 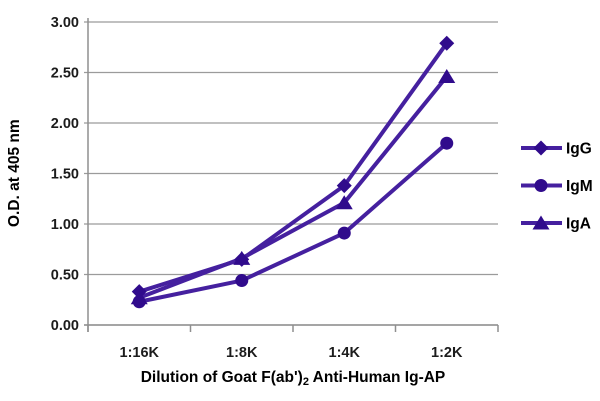 I want to click on data-point-IgA-1:16K, so click(x=139, y=297).